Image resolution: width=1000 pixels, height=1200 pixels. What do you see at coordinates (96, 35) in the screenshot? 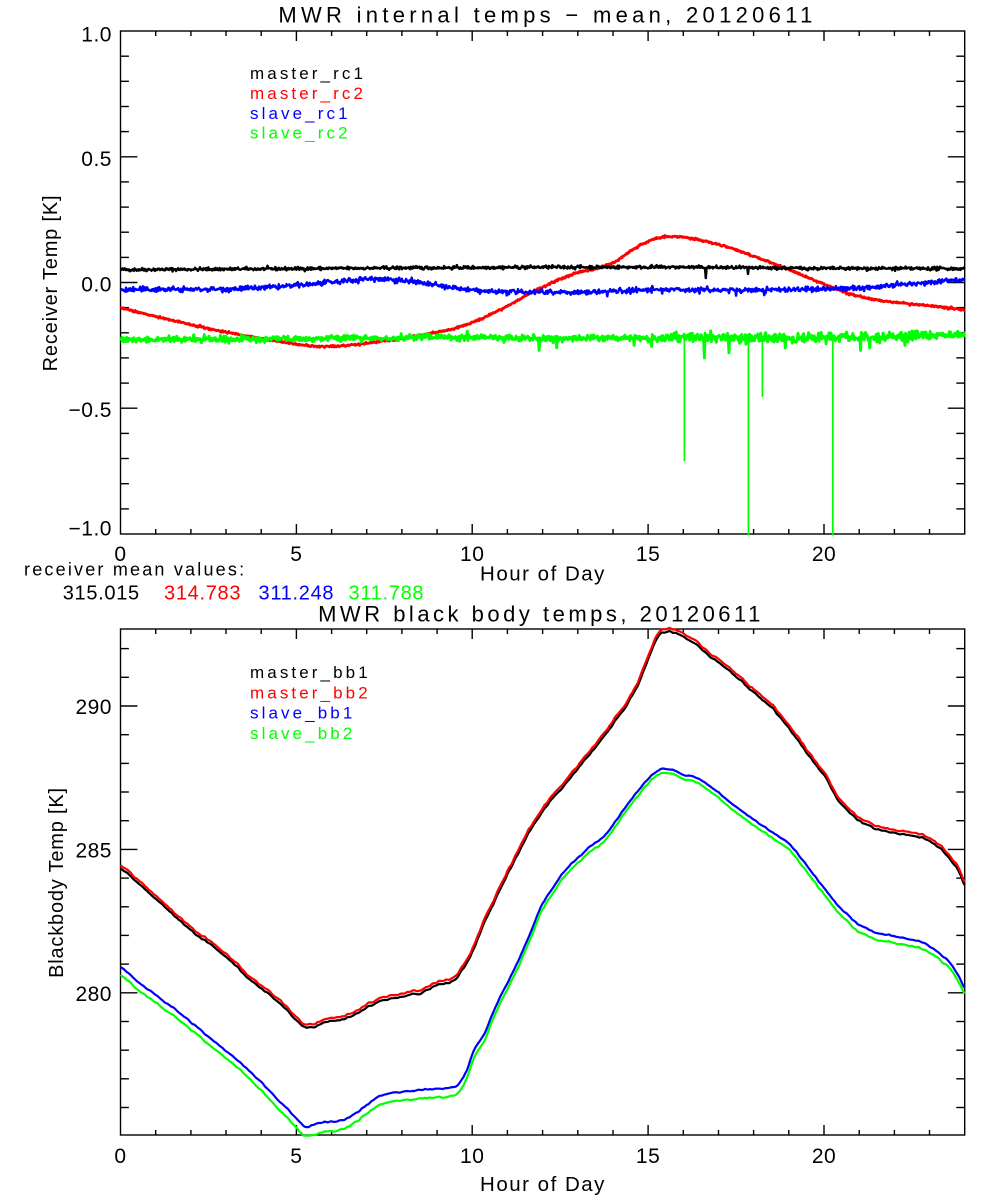
I see `svg-text: 1.0` at bounding box center [96, 35].